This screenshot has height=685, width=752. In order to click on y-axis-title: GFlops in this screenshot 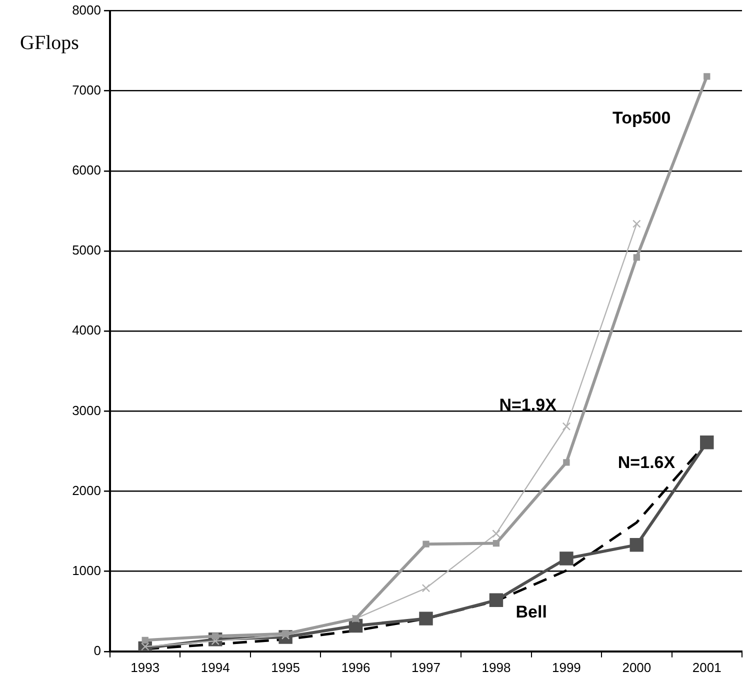, I will do `click(50, 43)`.